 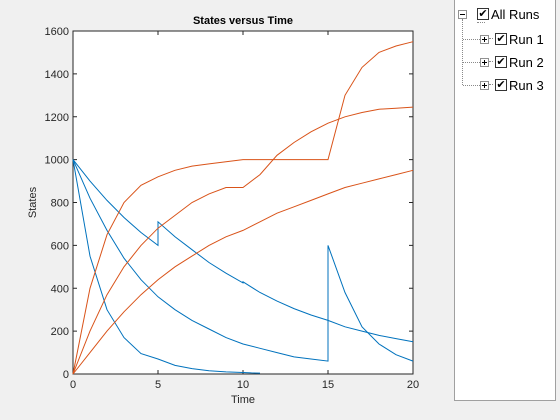 What do you see at coordinates (60, 332) in the screenshot?
I see `y-tick-label: 200` at bounding box center [60, 332].